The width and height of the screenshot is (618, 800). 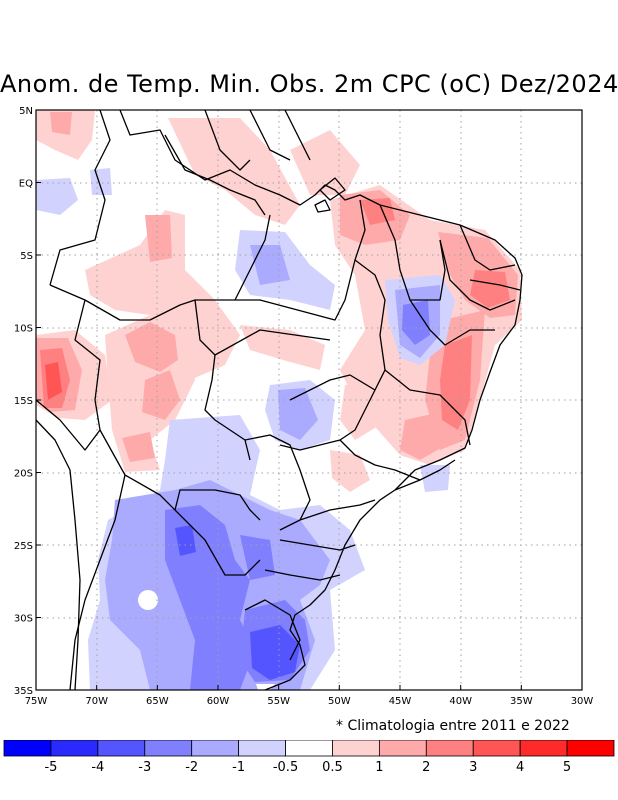 I want to click on state-rj, so click(x=407, y=485).